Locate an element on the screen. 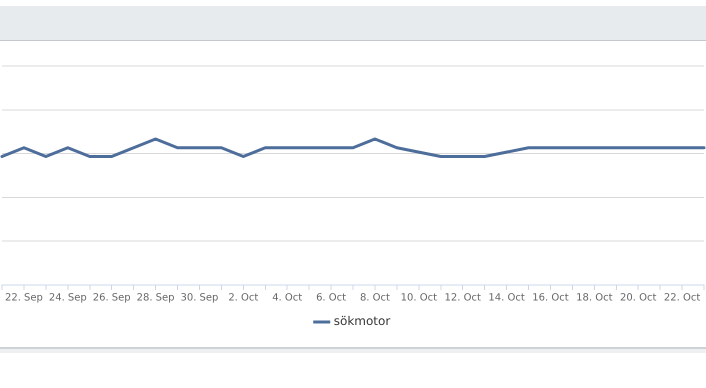  x-tick-label: 4. Oct is located at coordinates (287, 298).